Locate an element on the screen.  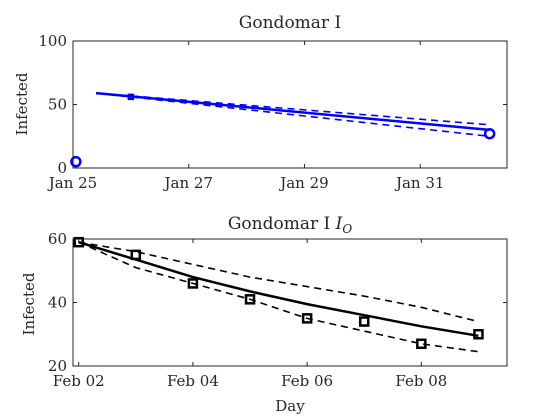
top-xtick-label: Jan 29 is located at coordinates (303, 183).